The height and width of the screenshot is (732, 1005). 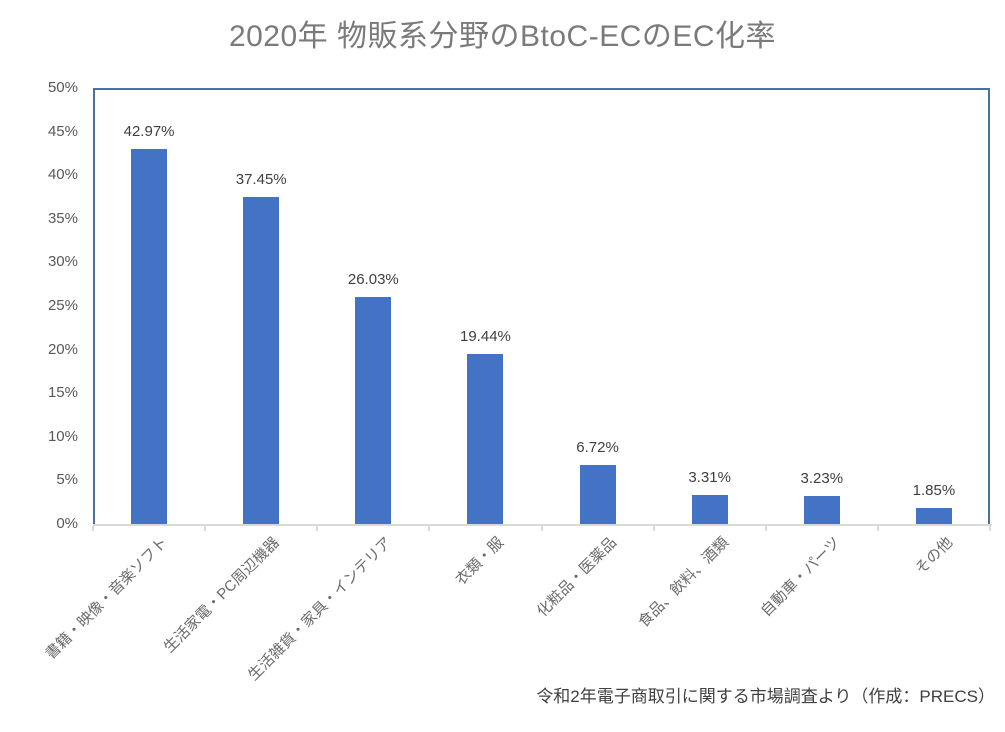 What do you see at coordinates (485, 337) in the screenshot?
I see `bar-value-label: 19.44%` at bounding box center [485, 337].